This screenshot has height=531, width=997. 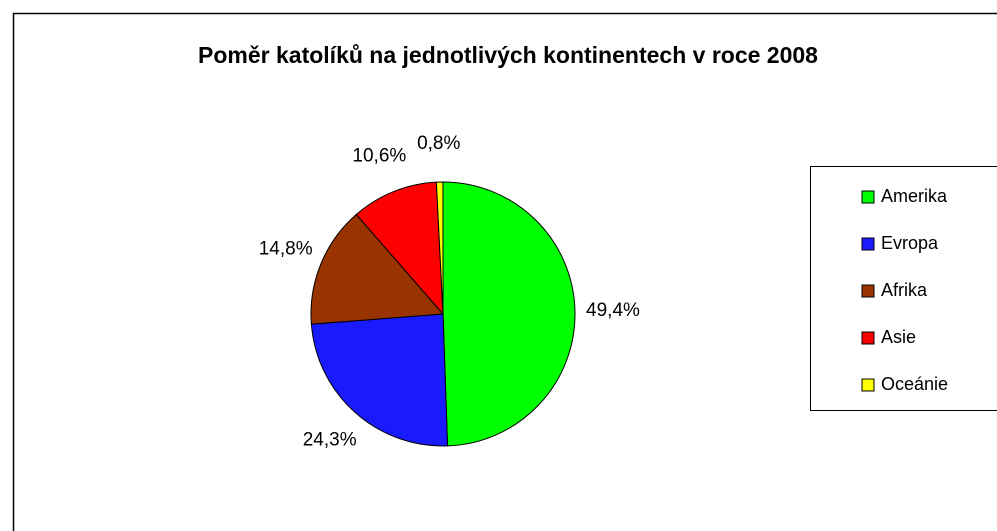 What do you see at coordinates (330, 440) in the screenshot?
I see `data-label: 24,3%` at bounding box center [330, 440].